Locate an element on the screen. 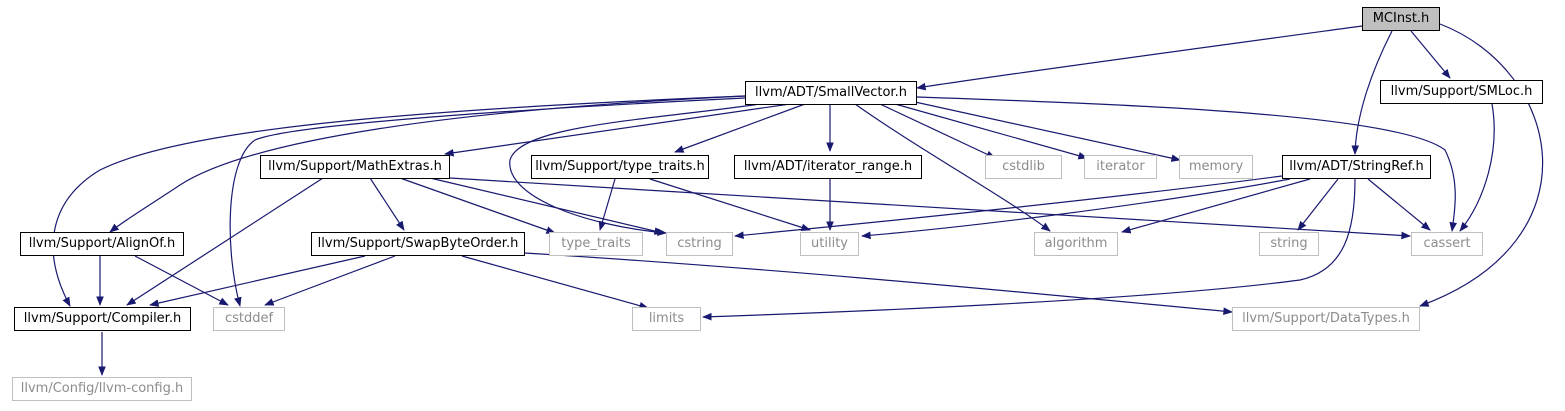 Image resolution: width=1565 pixels, height=411 pixels. edge-me-cassert is located at coordinates (930, 207).